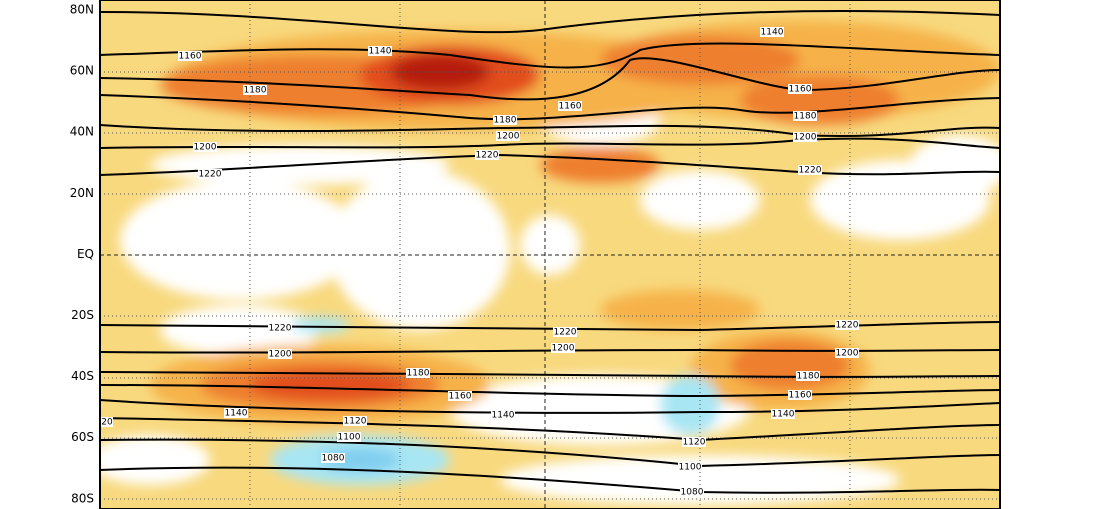 The height and width of the screenshot is (509, 1100). What do you see at coordinates (85, 254) in the screenshot?
I see `latitude-label: EQ` at bounding box center [85, 254].